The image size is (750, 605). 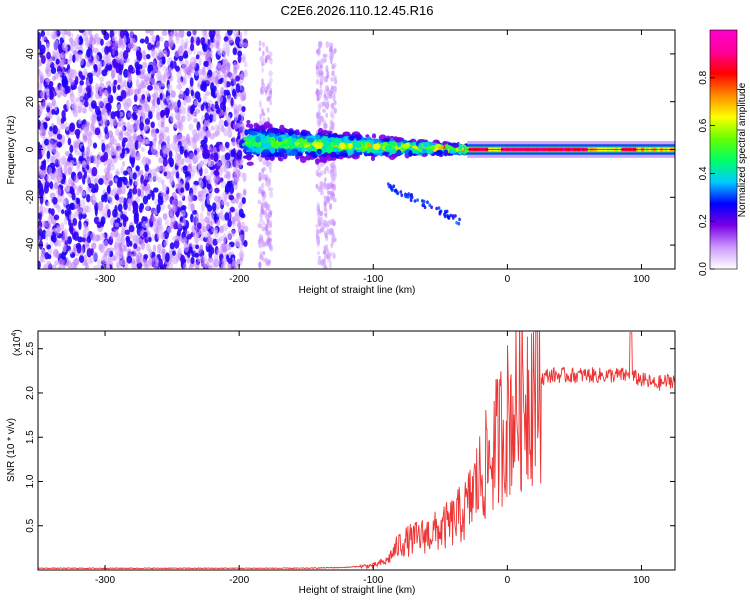 What do you see at coordinates (30, 149) in the screenshot?
I see `y-tick-label: 0` at bounding box center [30, 149].